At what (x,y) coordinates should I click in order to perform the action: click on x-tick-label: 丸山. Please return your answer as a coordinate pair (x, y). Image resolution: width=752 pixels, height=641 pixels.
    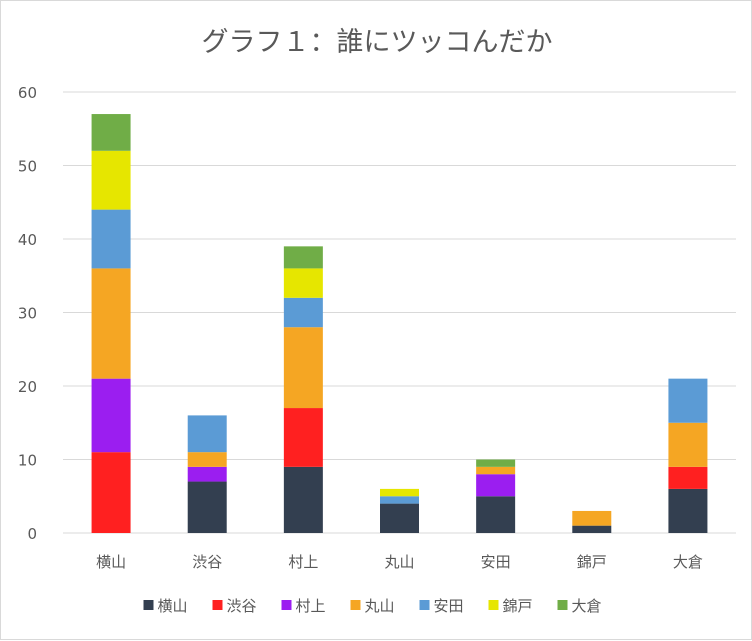
    Looking at the image, I should click on (399, 562).